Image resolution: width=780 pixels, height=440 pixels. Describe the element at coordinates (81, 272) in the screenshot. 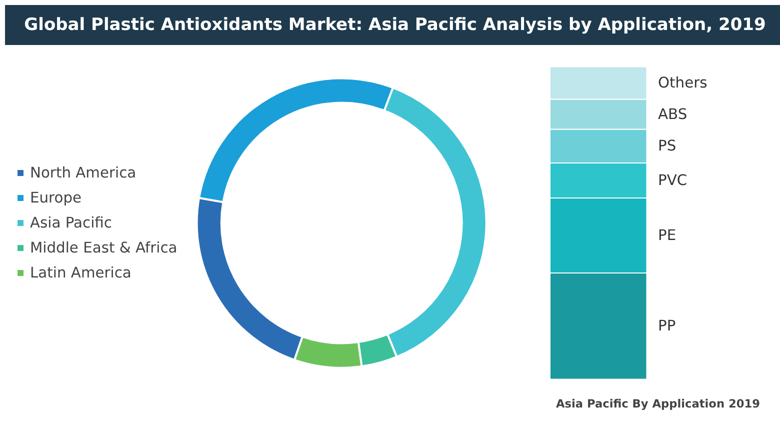

I see `legend-label: Latin America` at that location.